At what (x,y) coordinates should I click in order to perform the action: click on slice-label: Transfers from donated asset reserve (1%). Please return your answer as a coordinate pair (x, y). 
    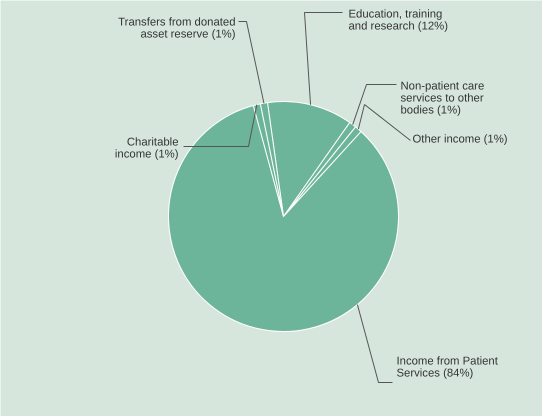
    Looking at the image, I should click on (177, 28).